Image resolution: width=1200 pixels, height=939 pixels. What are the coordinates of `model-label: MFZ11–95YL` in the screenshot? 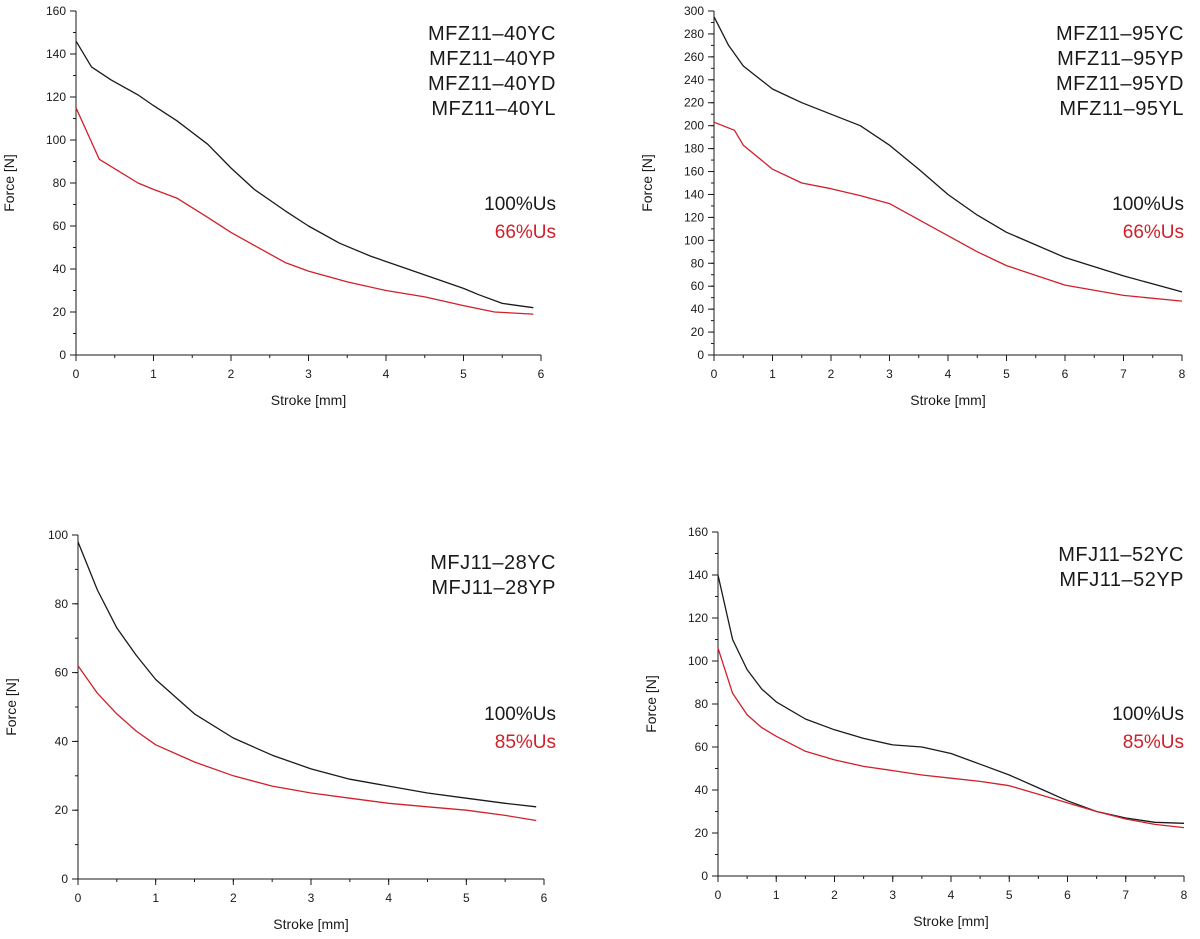 It's located at (1121, 109).